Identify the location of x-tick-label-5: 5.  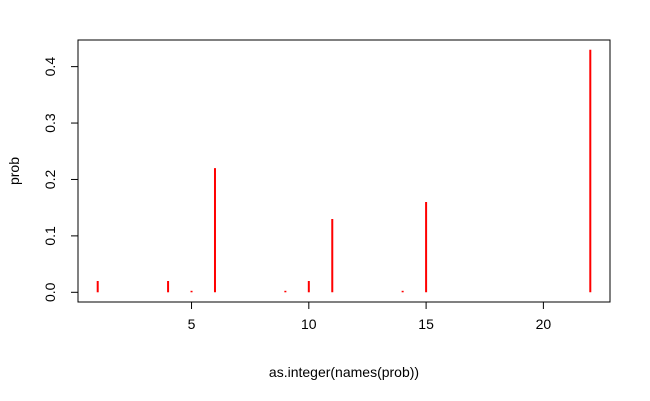
(192, 324).